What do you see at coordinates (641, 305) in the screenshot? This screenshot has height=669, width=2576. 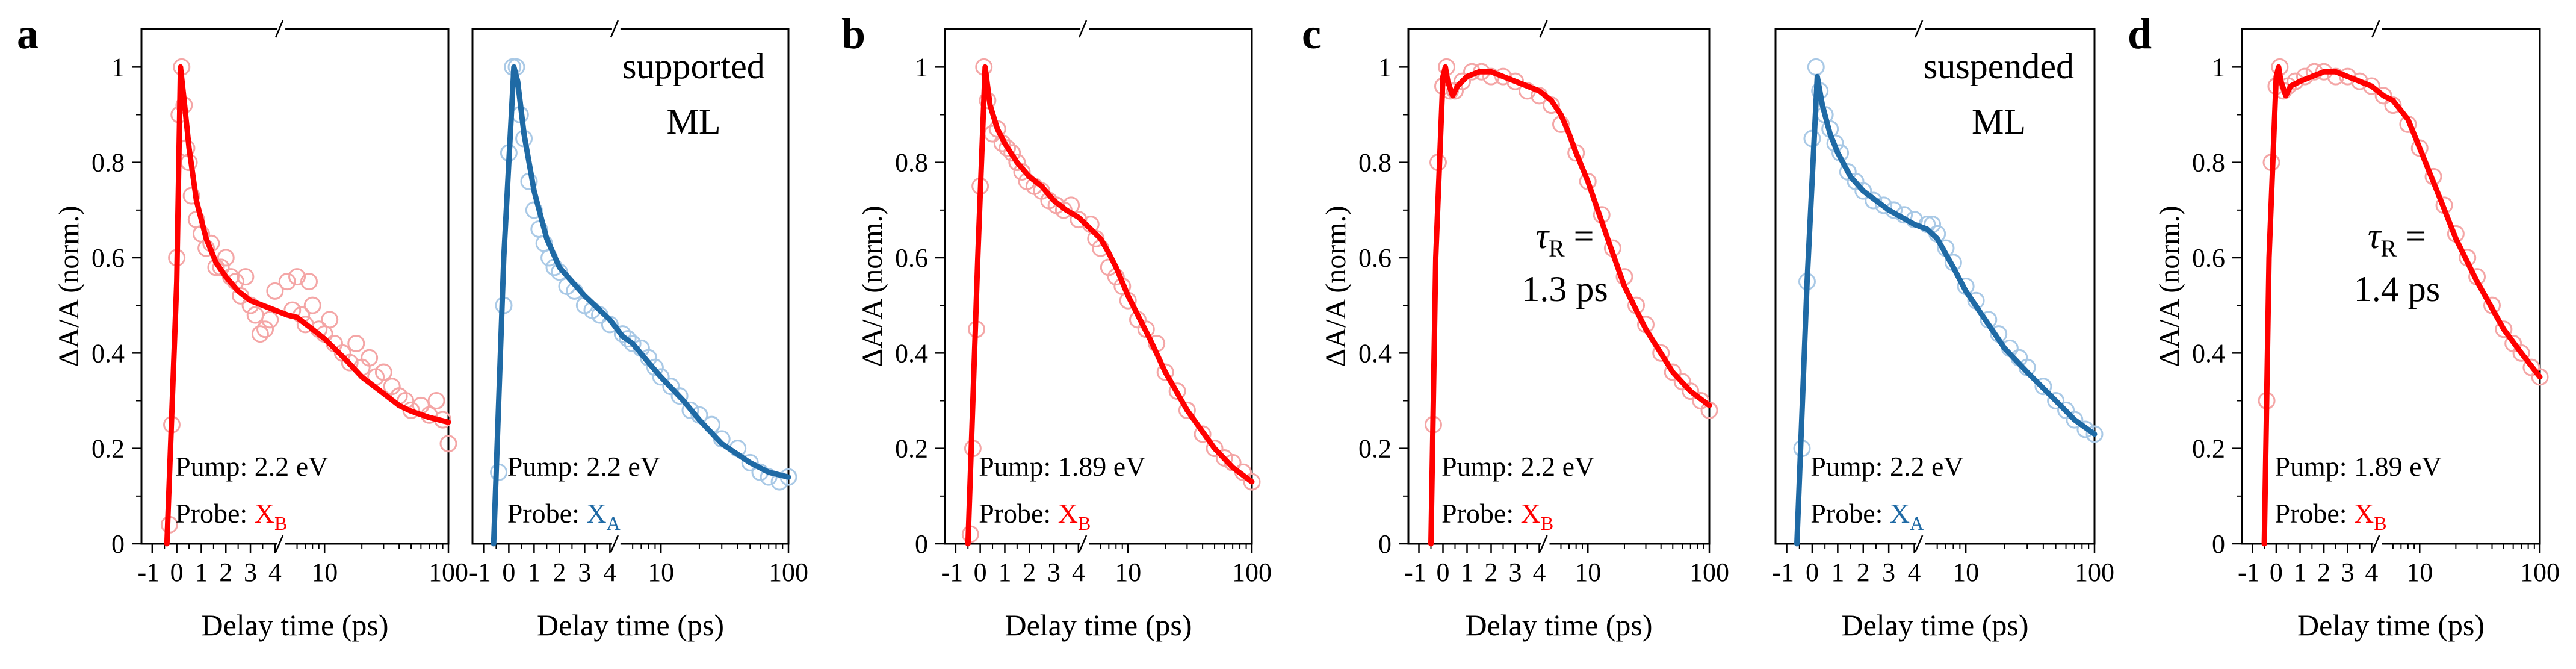 I see `fit-line` at bounding box center [641, 305].